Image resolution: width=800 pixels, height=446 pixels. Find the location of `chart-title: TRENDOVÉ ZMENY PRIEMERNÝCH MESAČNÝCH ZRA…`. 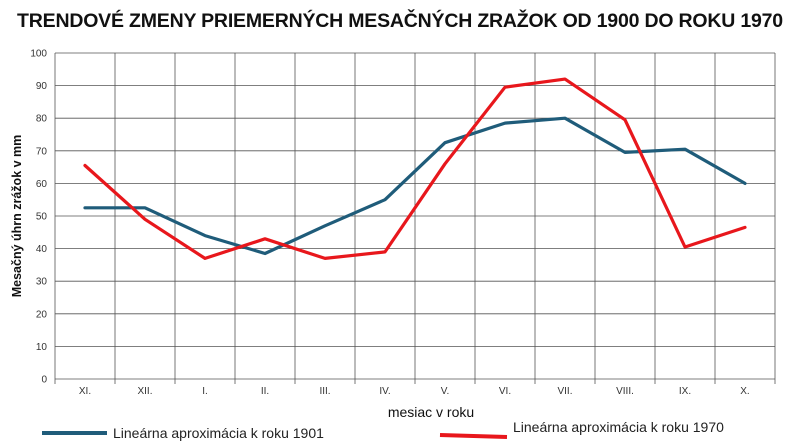

chart-title: TRENDOVÉ ZMENY PRIEMERNÝCH MESAČNÝCH ZRA… is located at coordinates (400, 21).